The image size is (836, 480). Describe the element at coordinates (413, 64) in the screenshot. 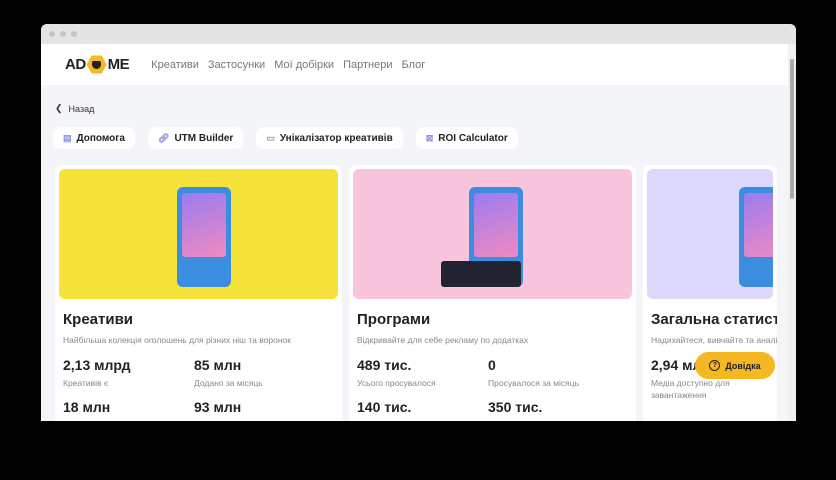

I see `nav-blog: Блог` at that location.